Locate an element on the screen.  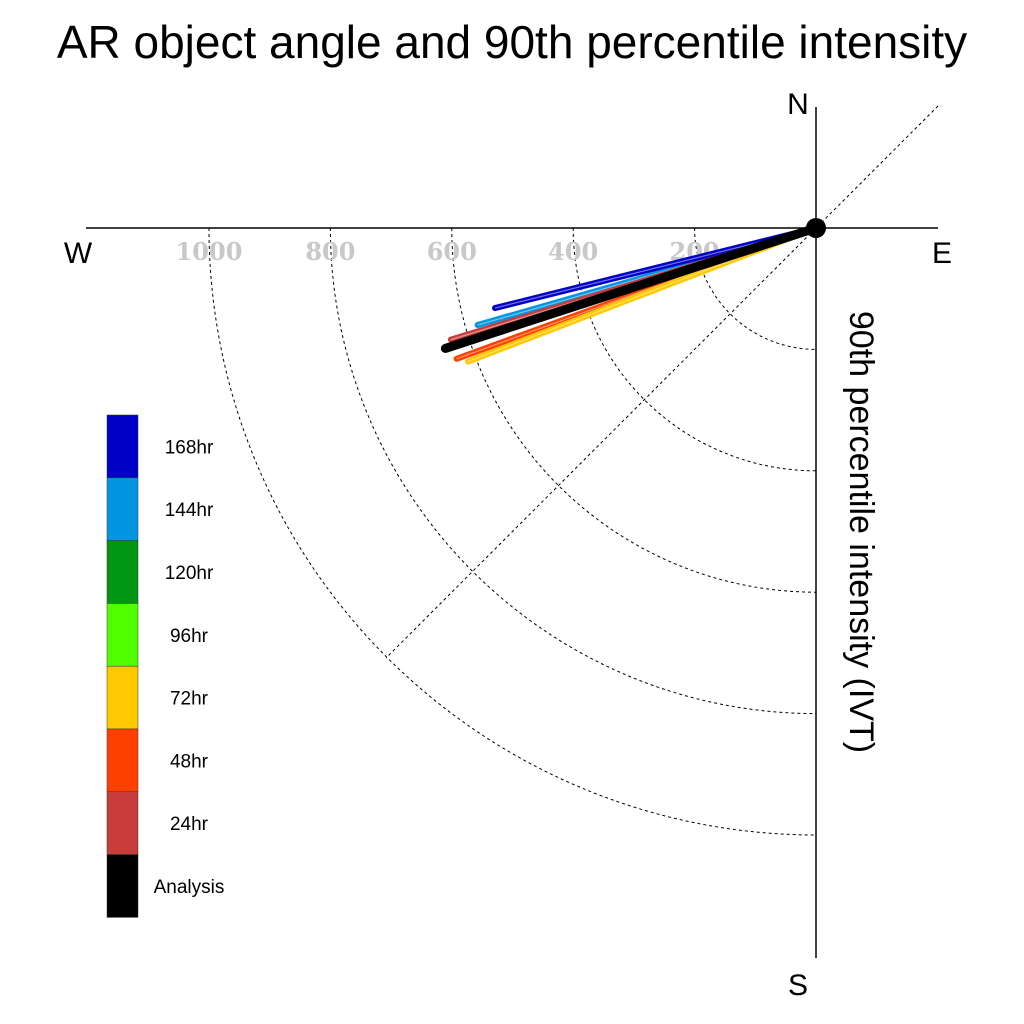
vector-lines is located at coordinates (630, 294).